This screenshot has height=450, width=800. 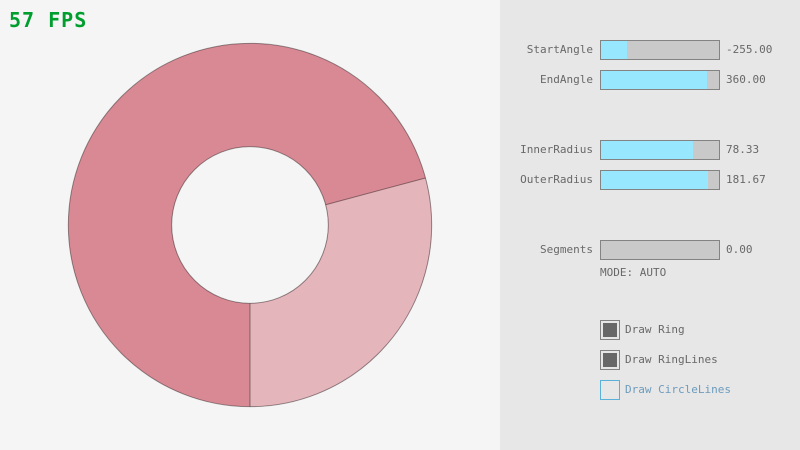 What do you see at coordinates (749, 49) in the screenshot?
I see `slider-value: -255.00` at bounding box center [749, 49].